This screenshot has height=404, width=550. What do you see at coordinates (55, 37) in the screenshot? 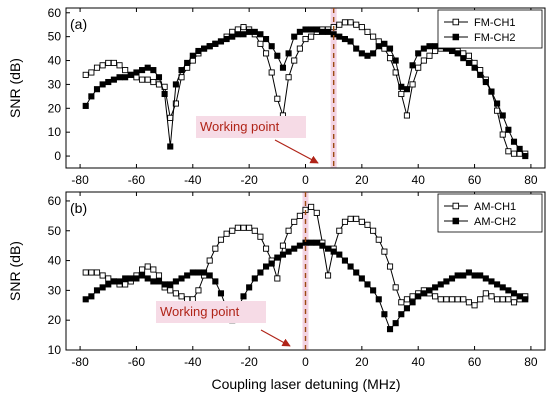
I see `y-tick-label: 50` at bounding box center [55, 37].